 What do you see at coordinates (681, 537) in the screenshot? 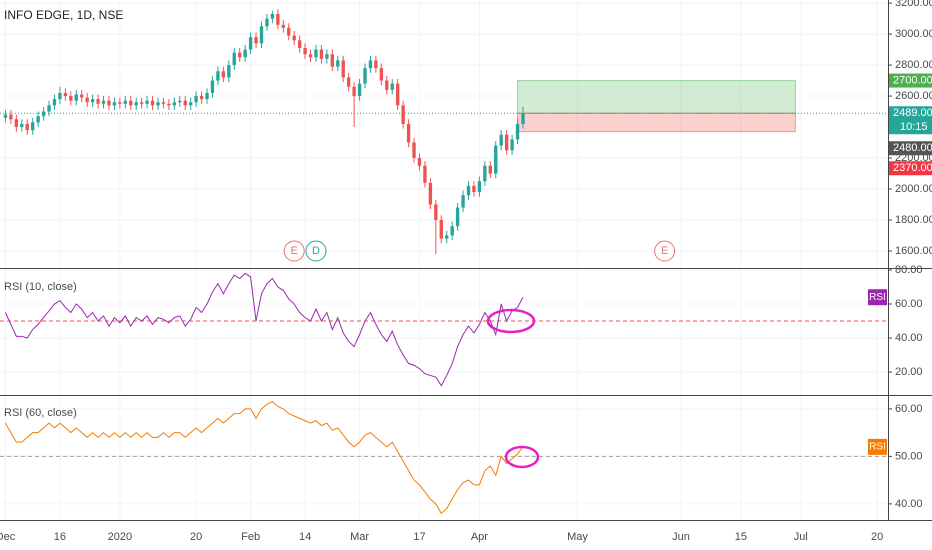
I see `x-tick-label: Jun` at bounding box center [681, 537].